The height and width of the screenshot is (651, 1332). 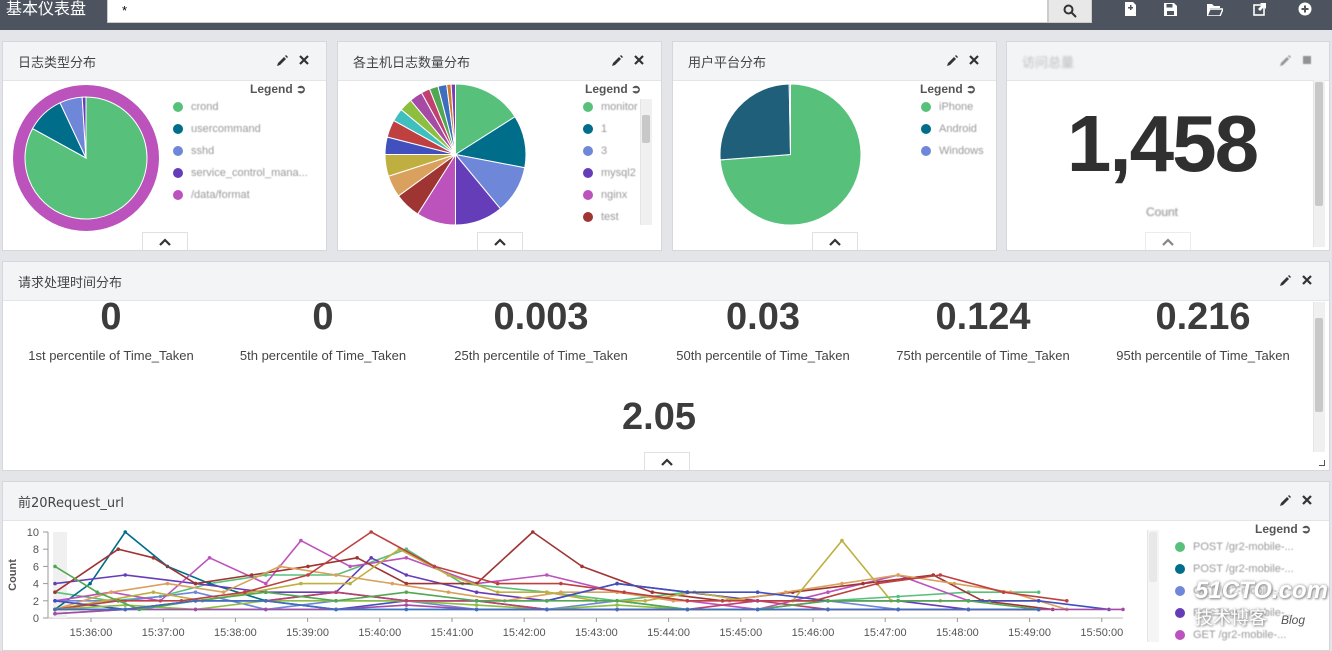 I want to click on share-icon, so click(x=1260, y=9).